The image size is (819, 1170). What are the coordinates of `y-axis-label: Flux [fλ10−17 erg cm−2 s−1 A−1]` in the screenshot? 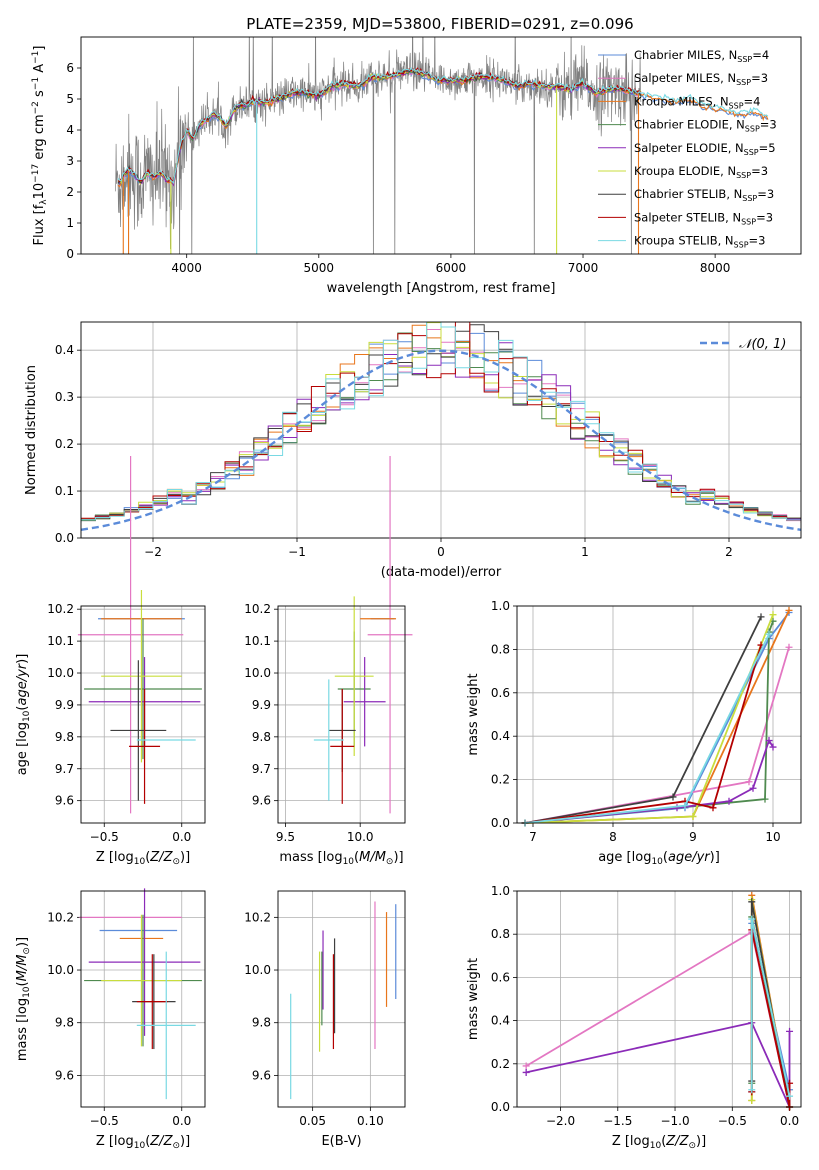 It's located at (40, 146).